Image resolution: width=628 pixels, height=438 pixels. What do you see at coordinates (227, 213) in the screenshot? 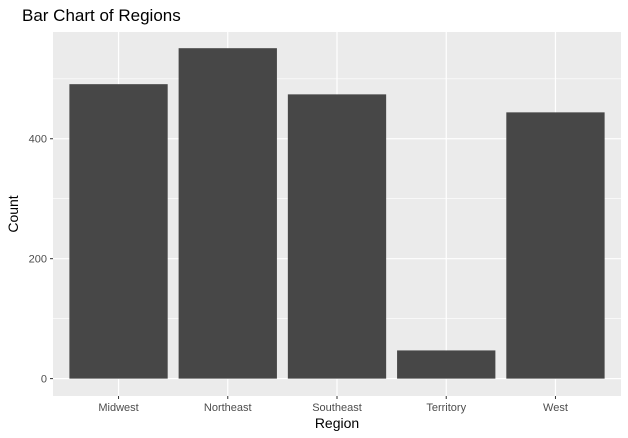
I see `bar-northeast` at bounding box center [227, 213].